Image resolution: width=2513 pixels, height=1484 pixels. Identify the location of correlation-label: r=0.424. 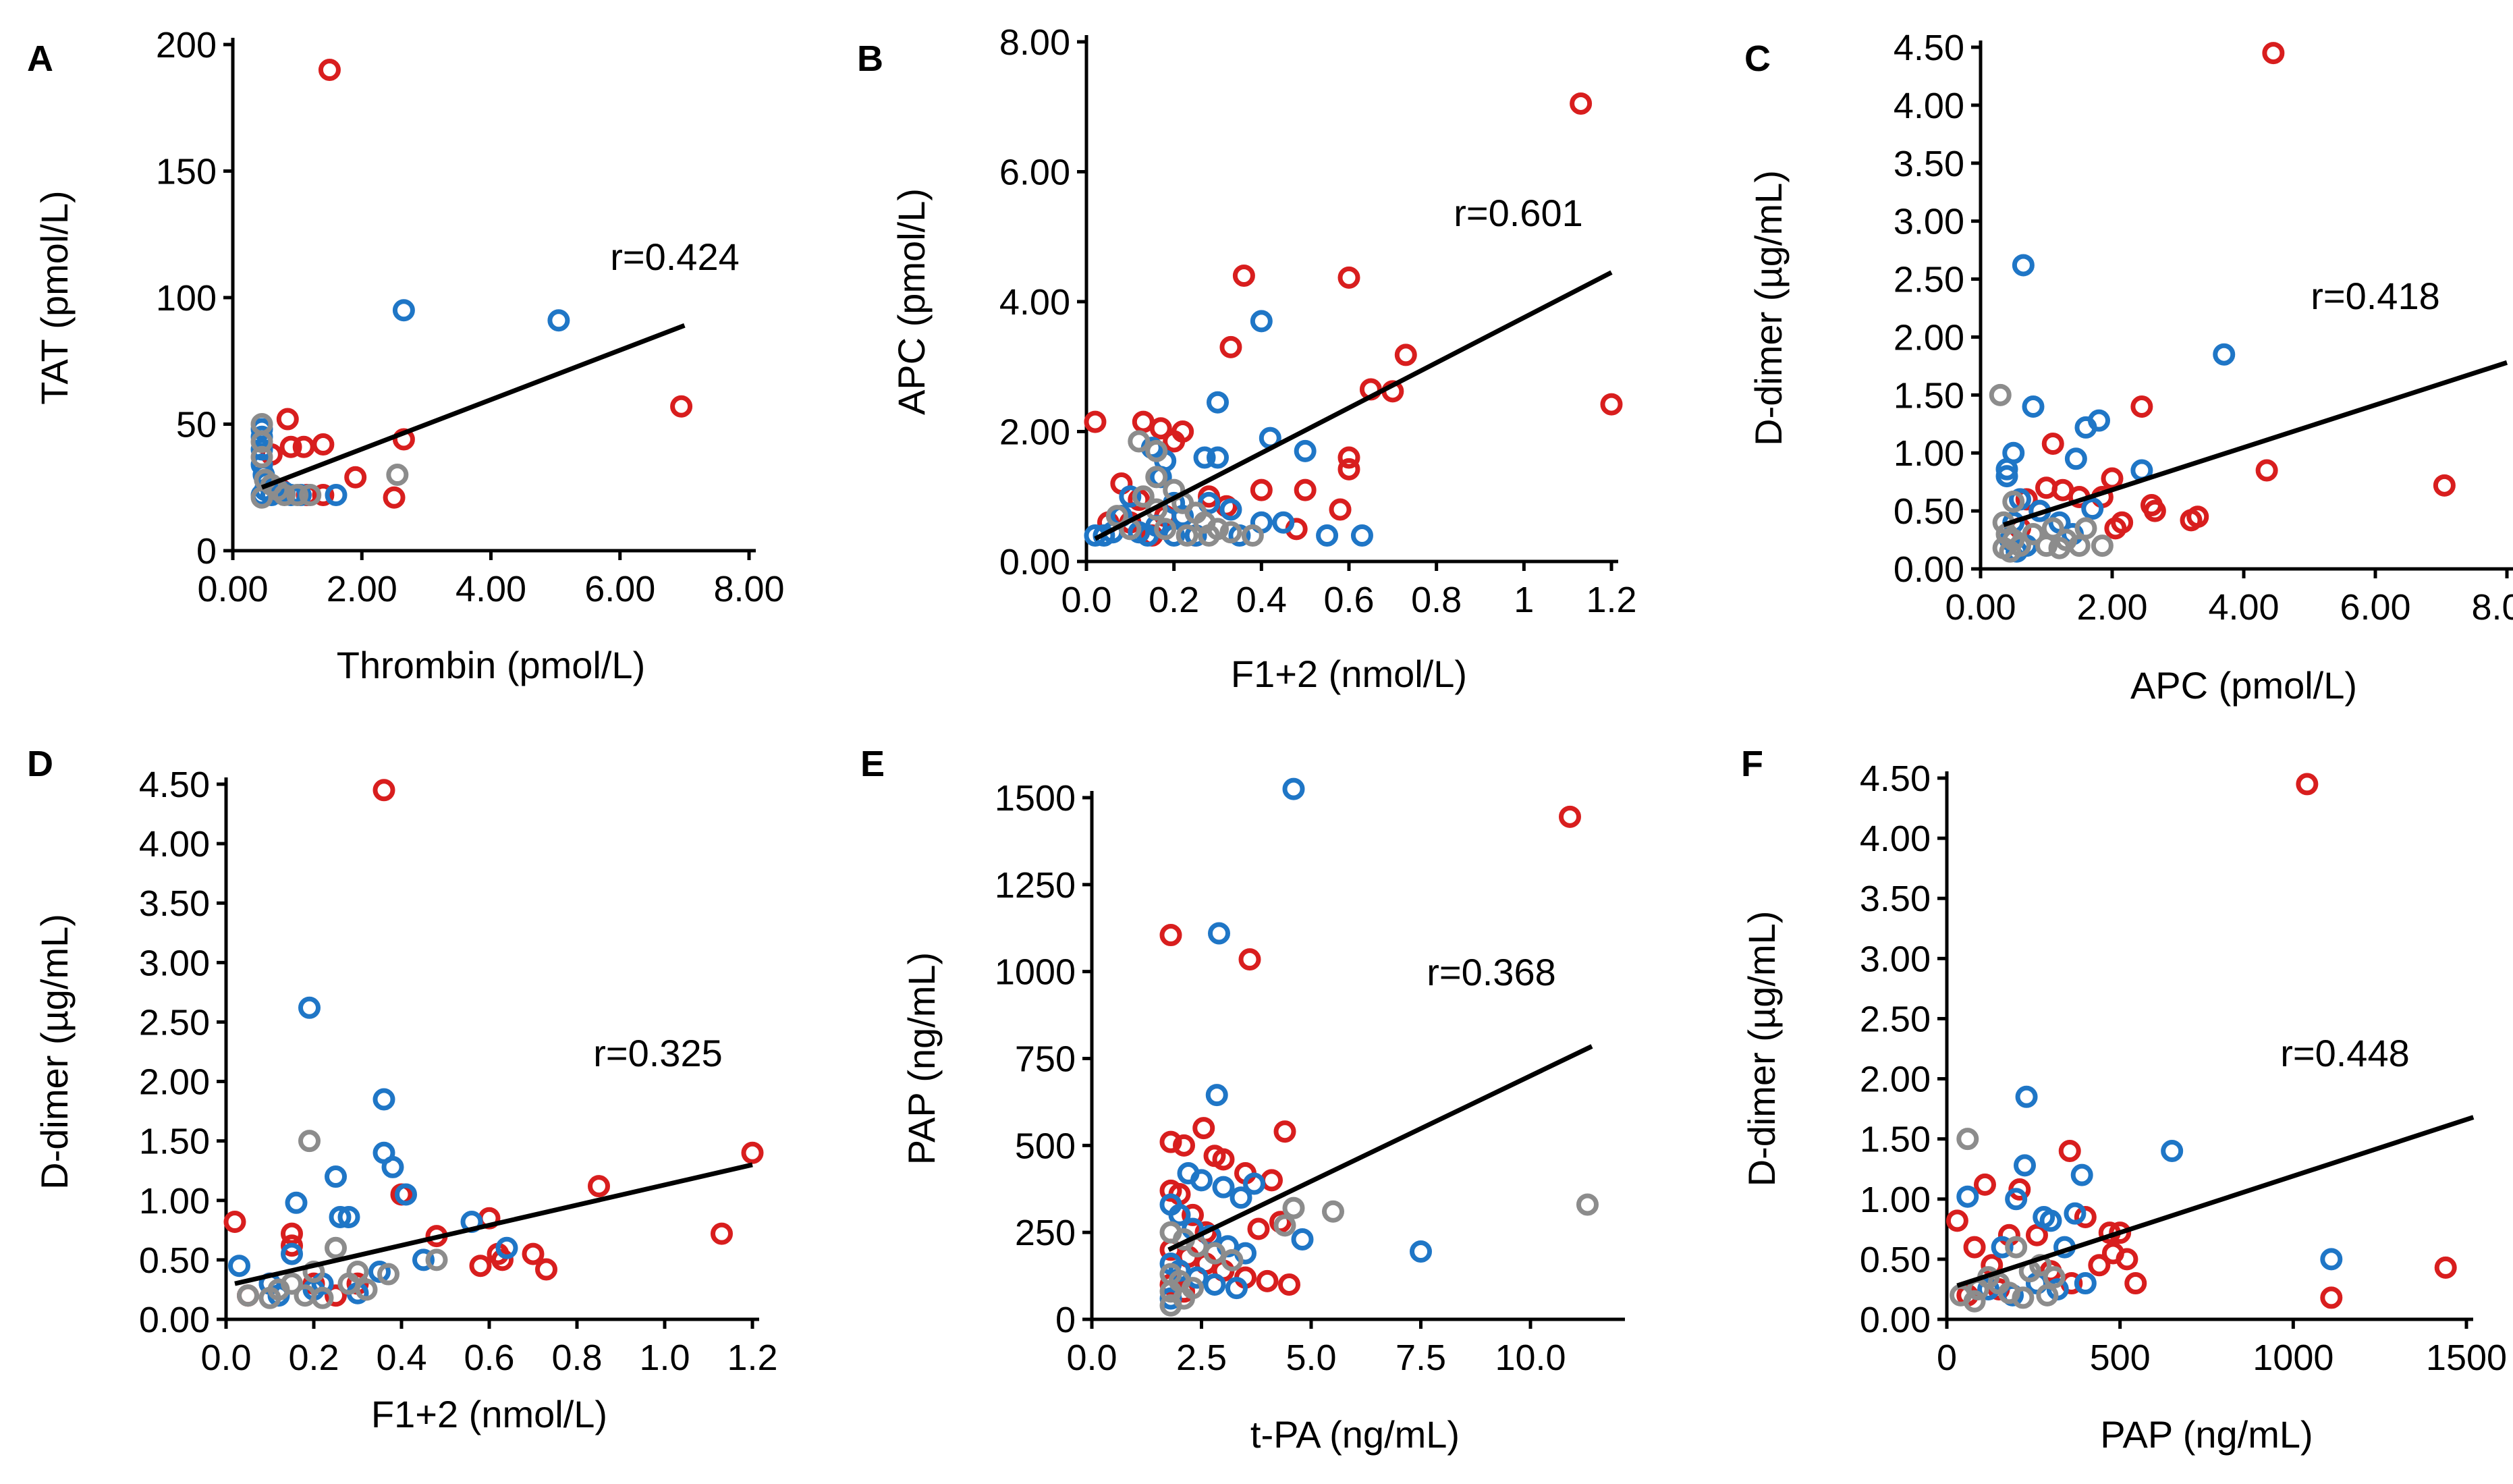
(675, 257).